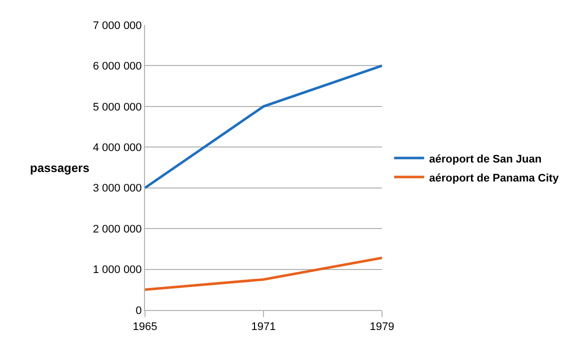 Image resolution: width=577 pixels, height=350 pixels. Describe the element at coordinates (382, 327) in the screenshot. I see `x-tick-label: 1979` at that location.